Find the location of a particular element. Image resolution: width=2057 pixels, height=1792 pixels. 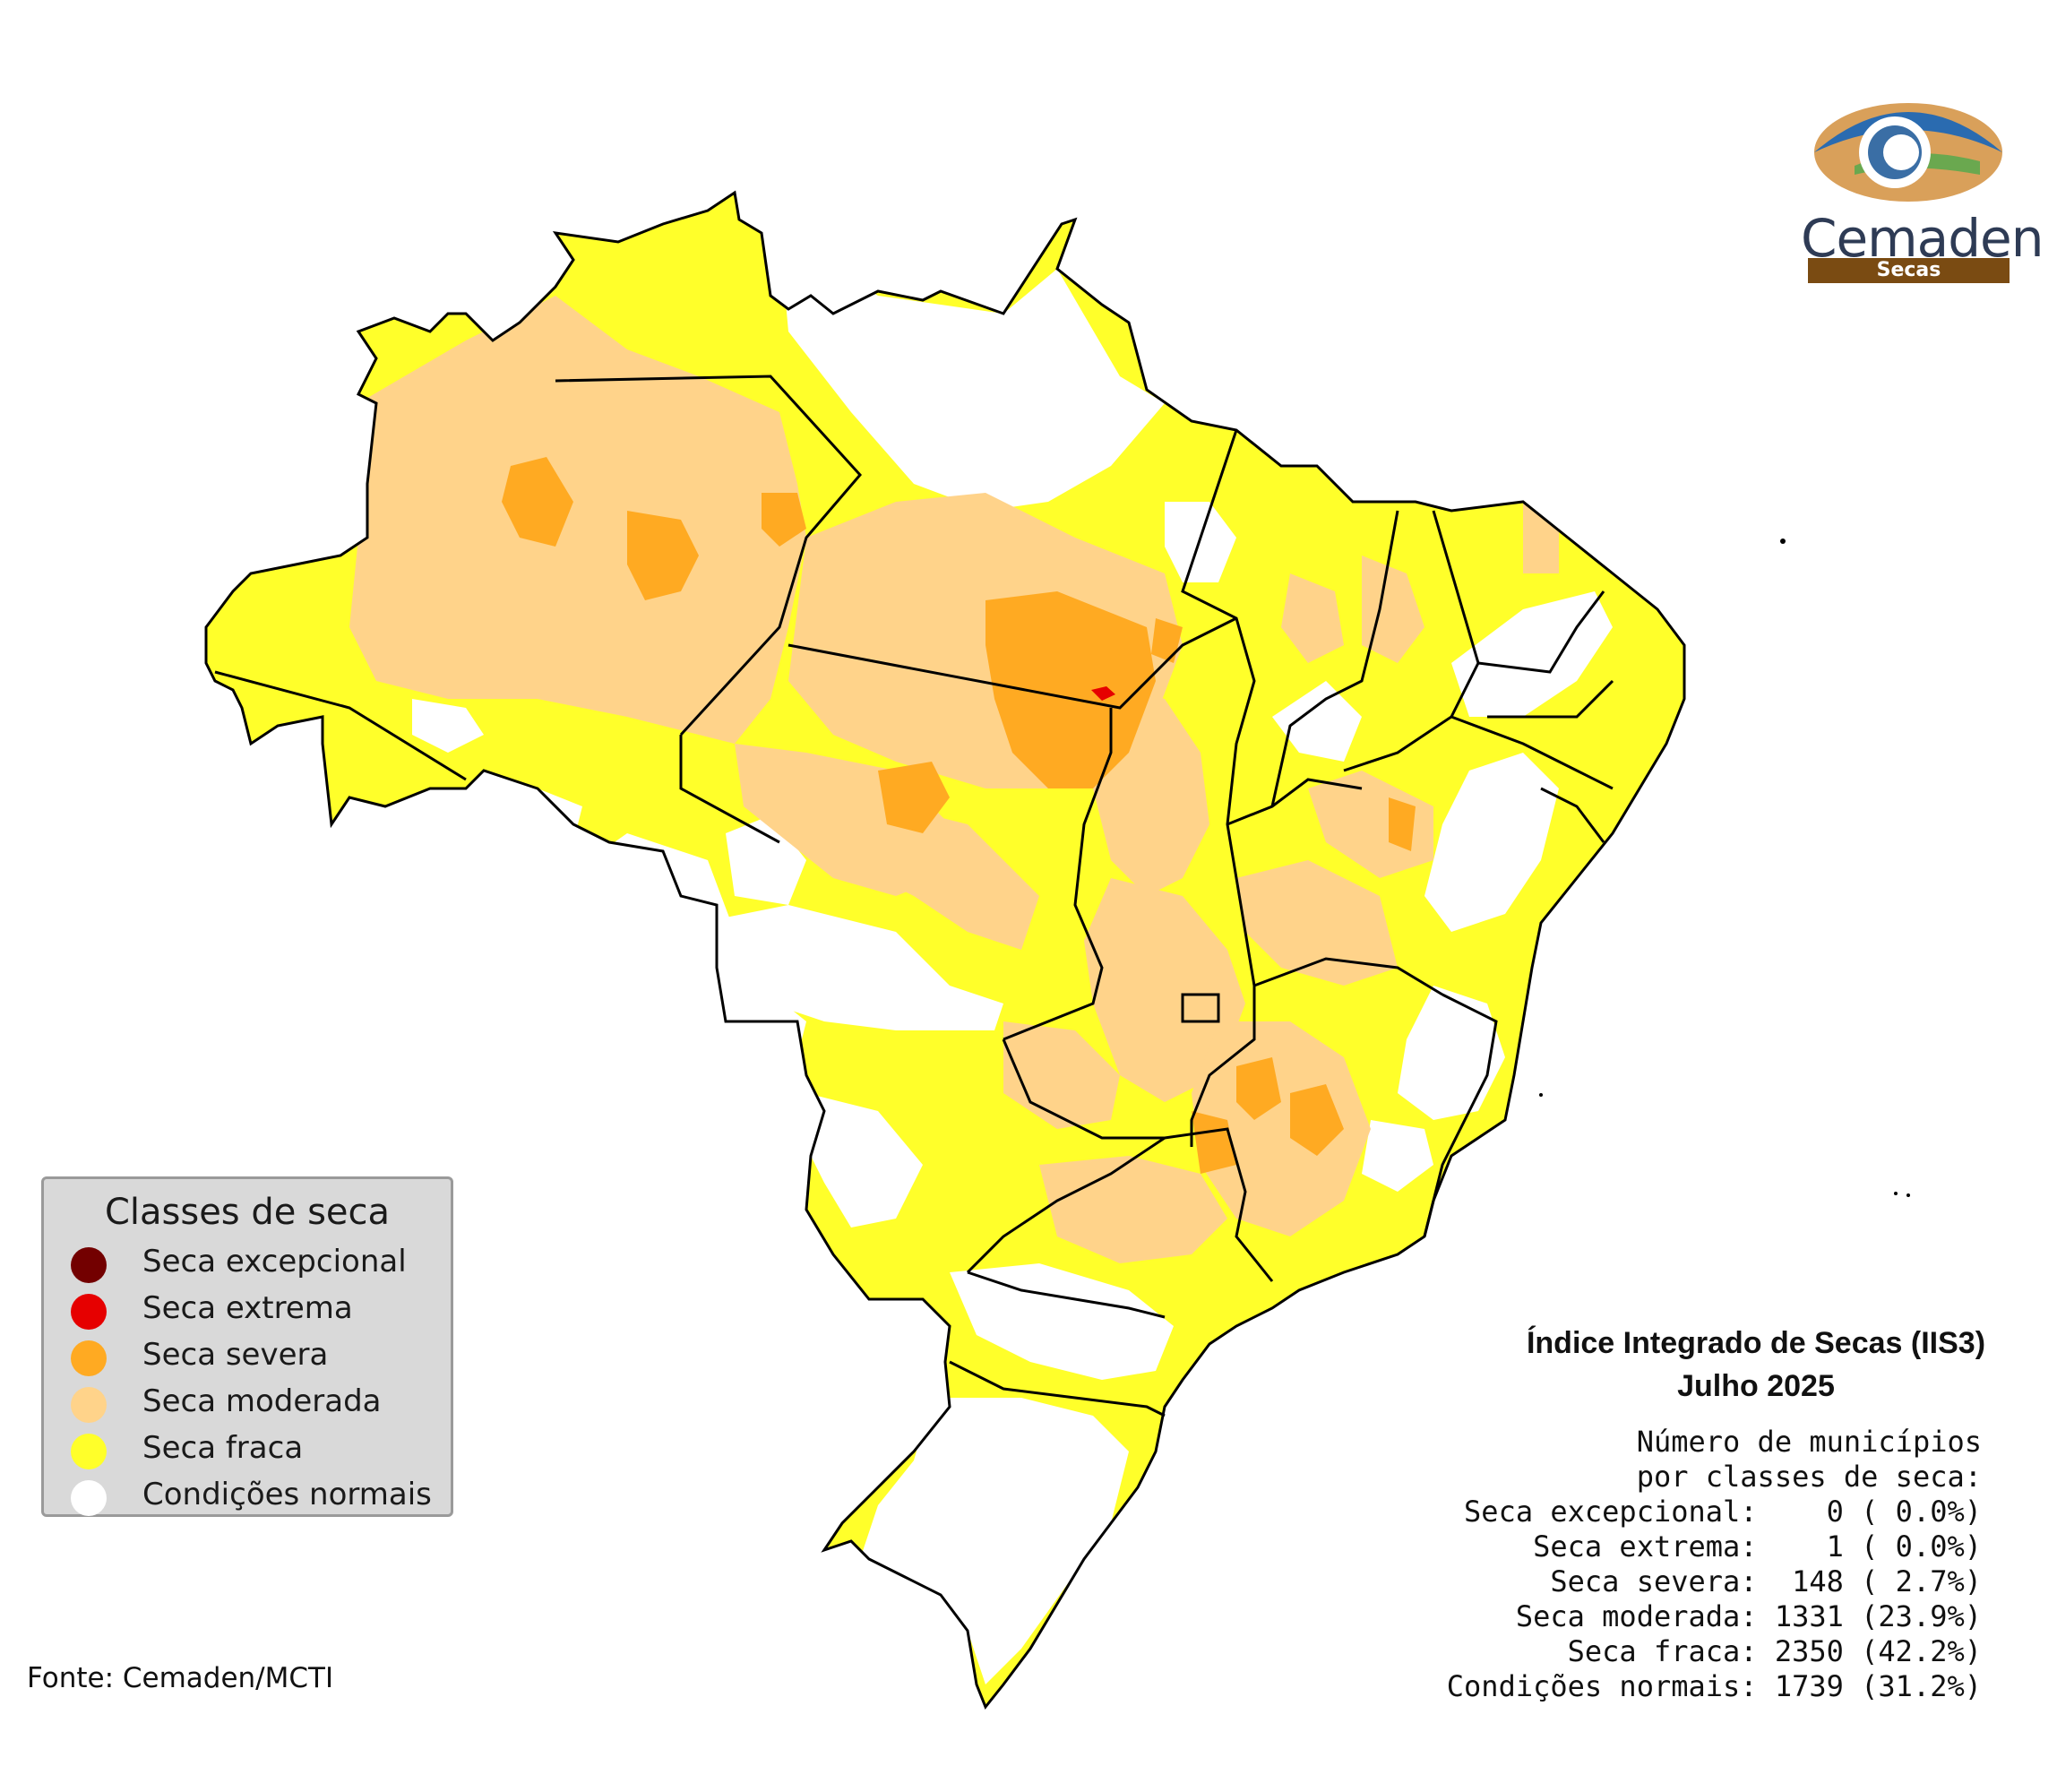

stats-row: Seca extrema: 1 ( 0.0%) is located at coordinates (1714, 1547).